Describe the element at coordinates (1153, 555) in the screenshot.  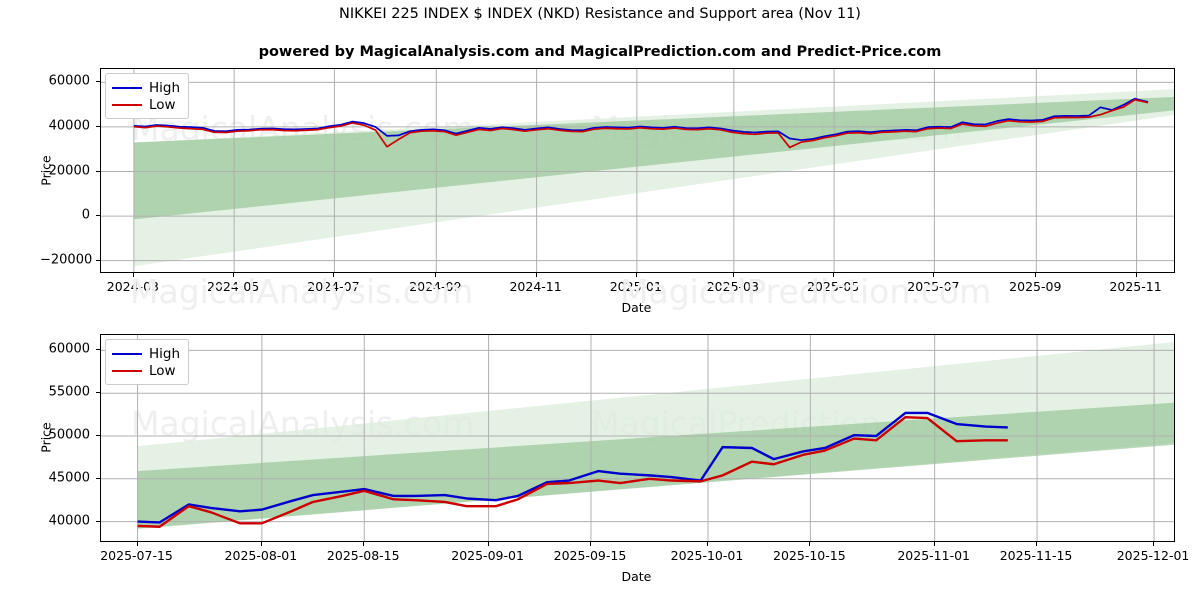
I see `x-axis-tick-label: 2025-12-01` at that location.